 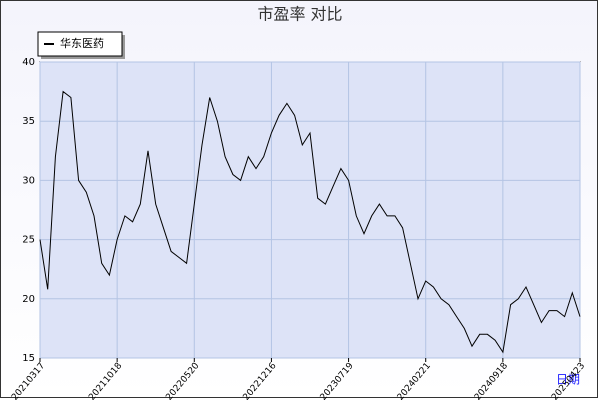 What do you see at coordinates (82, 43) in the screenshot?
I see `legend-label: 华东医药` at bounding box center [82, 43].